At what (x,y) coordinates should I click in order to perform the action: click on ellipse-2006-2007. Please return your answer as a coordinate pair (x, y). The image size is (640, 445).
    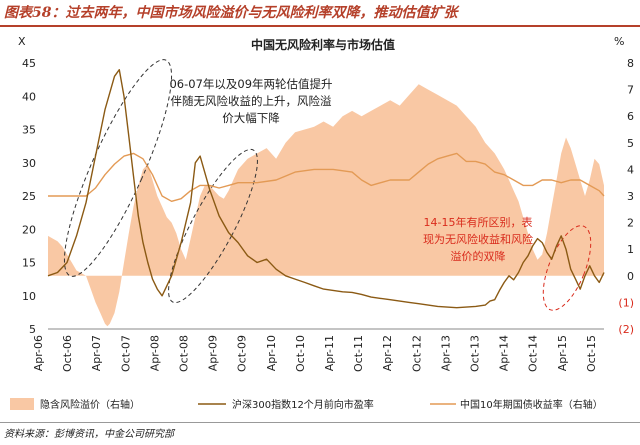
    Looking at the image, I should click on (118, 168).